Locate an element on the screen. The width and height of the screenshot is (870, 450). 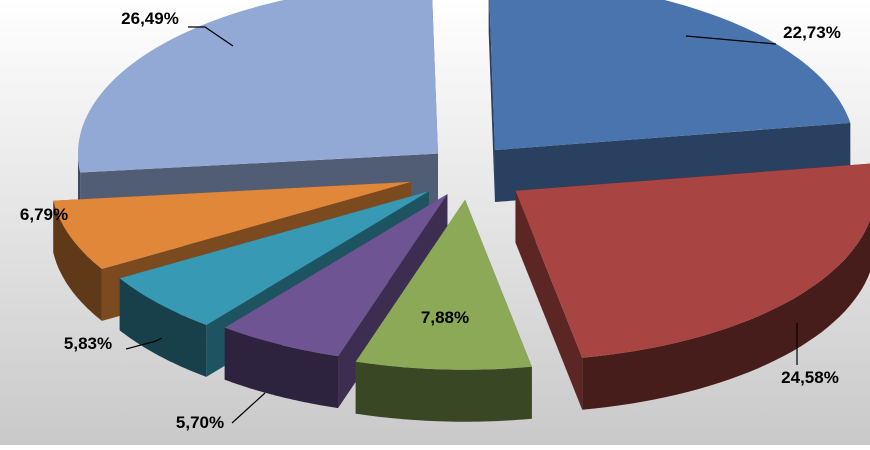
data-label-5: 5,83% is located at coordinates (88, 343).